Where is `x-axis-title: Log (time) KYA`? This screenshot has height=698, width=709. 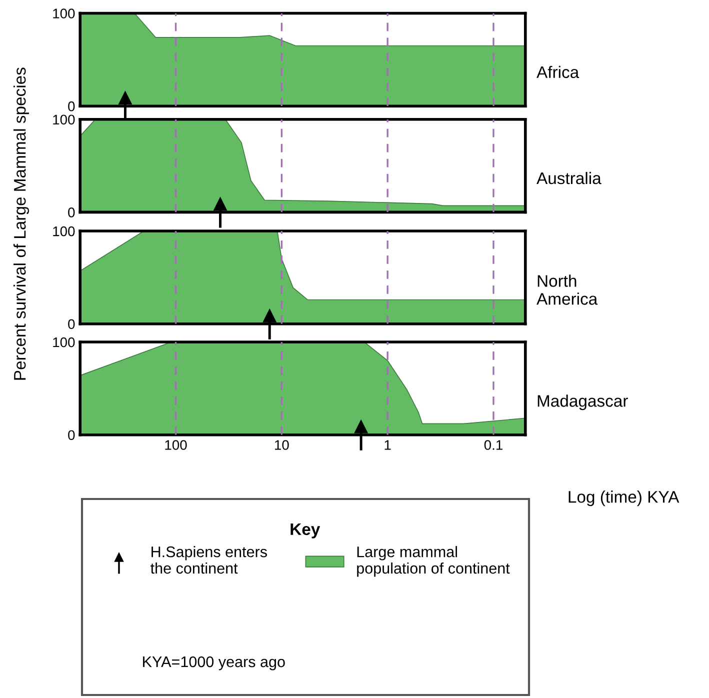
x-axis-title: Log (time) KYA is located at coordinates (624, 498).